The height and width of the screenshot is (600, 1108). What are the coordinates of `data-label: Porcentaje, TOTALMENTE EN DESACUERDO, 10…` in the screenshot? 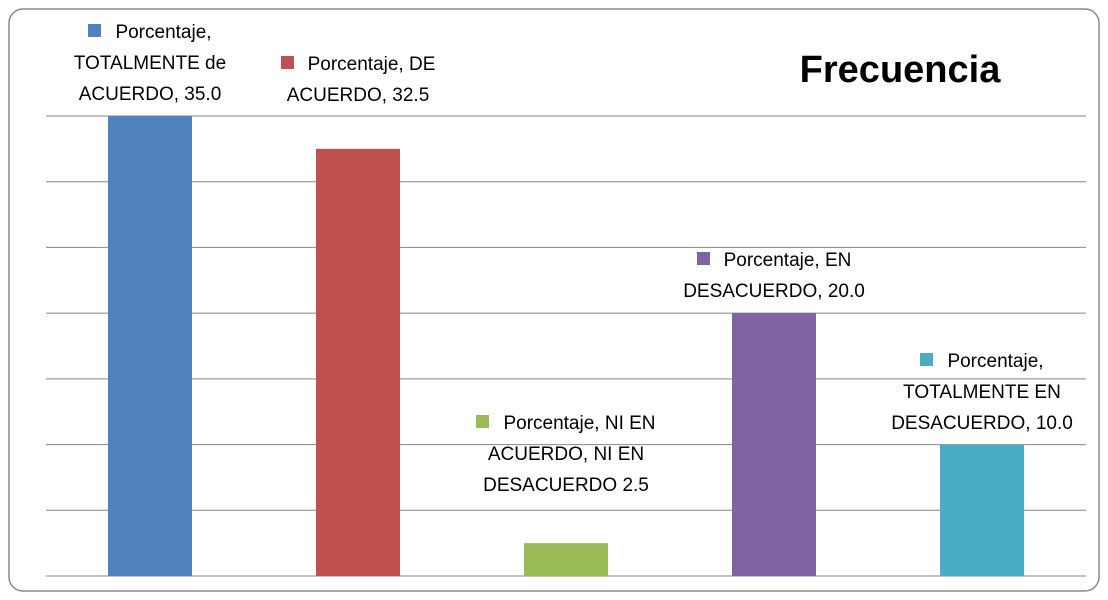 It's located at (982, 392).